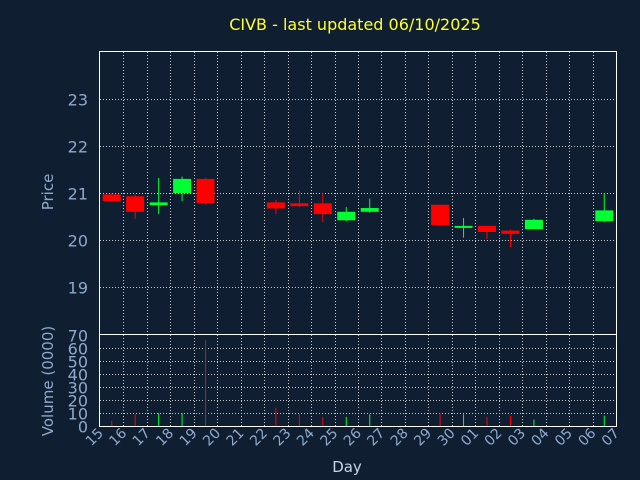 This screenshot has height=480, width=640. I want to click on x-tick-label: 26, so click(353, 437).